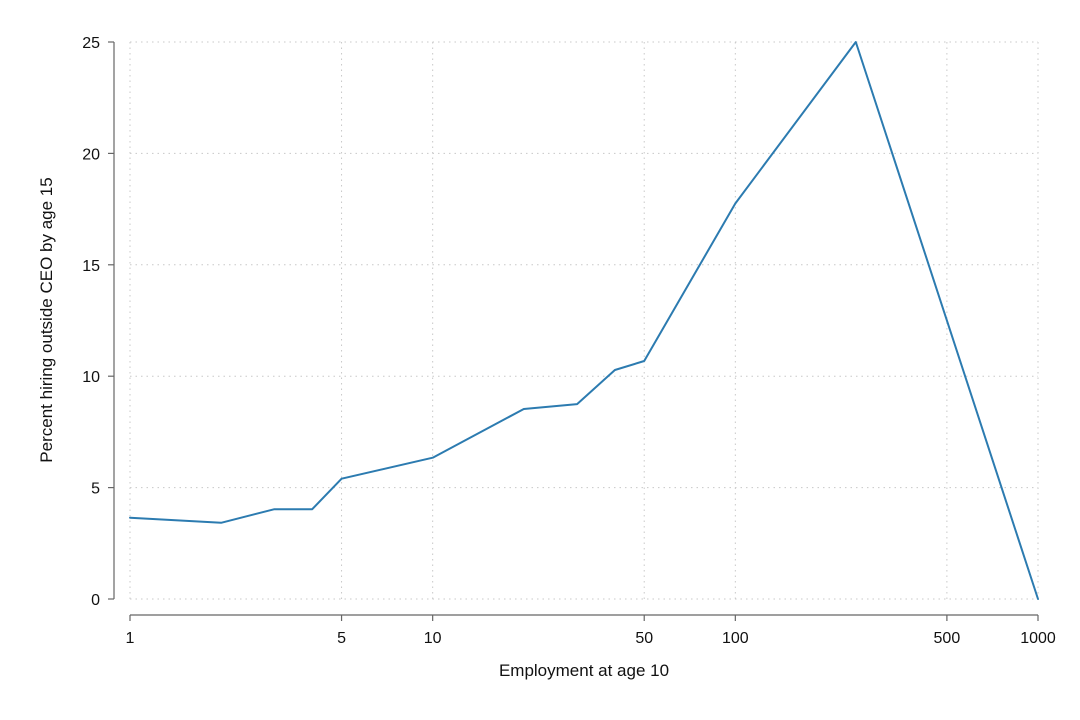  I want to click on y-tick-label: 10, so click(91, 377).